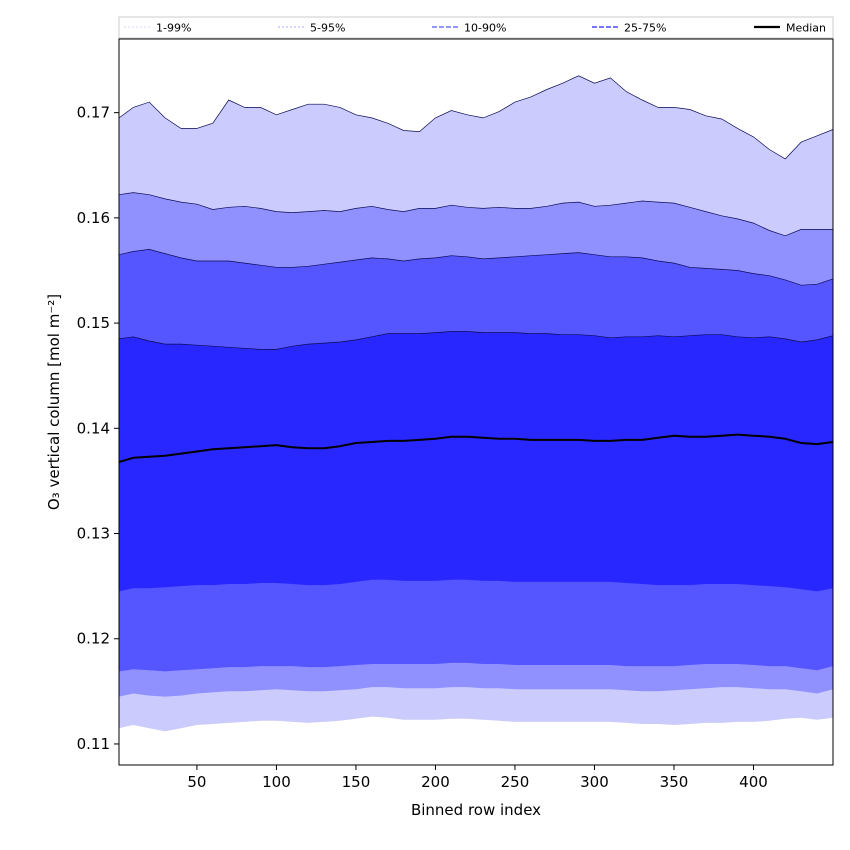 This screenshot has height=850, width=850. I want to click on median-layer, so click(476, 448).